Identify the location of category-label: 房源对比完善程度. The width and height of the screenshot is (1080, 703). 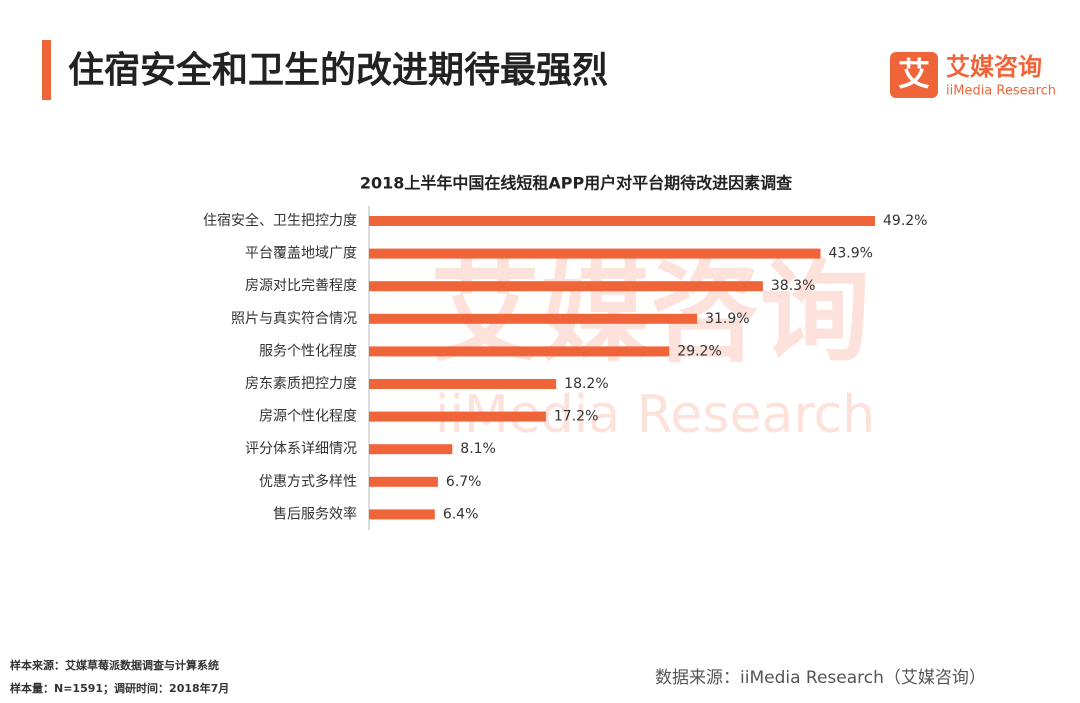
(301, 286).